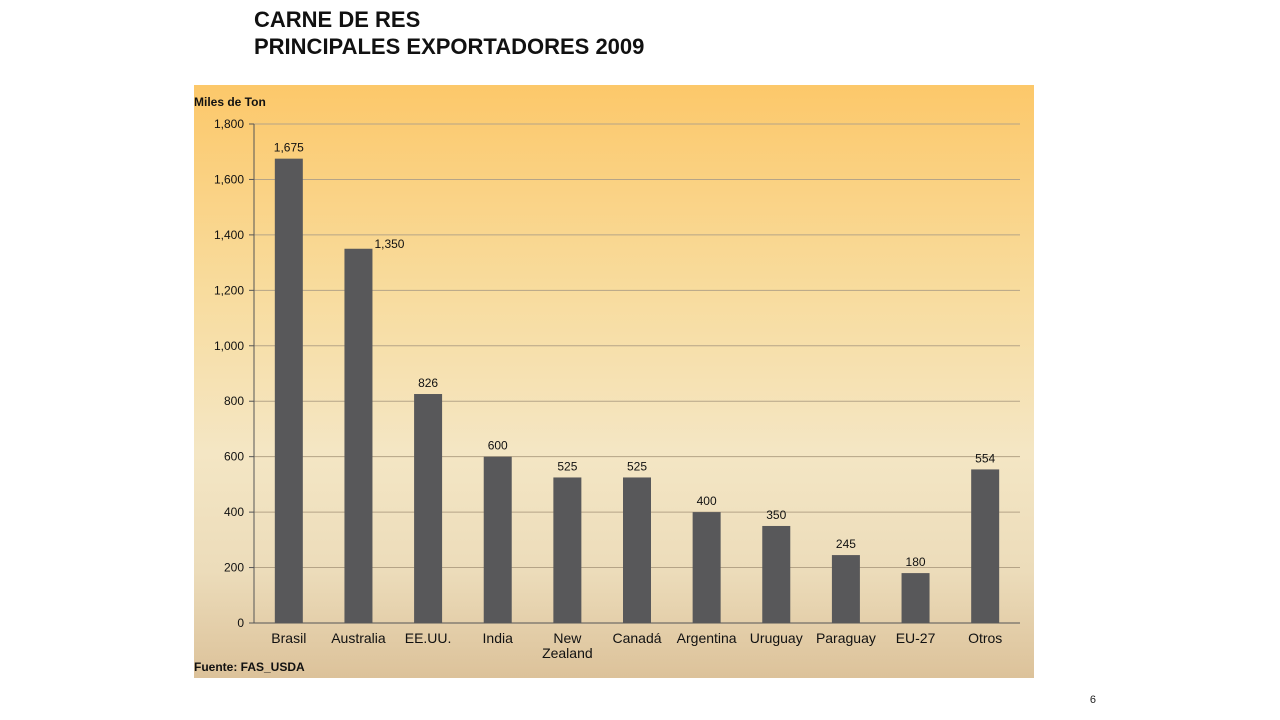  Describe the element at coordinates (249, 667) in the screenshot. I see `source-note: Fuente: FAS_USDA` at that location.